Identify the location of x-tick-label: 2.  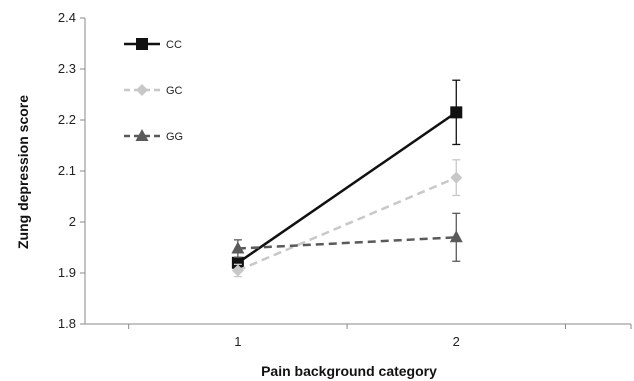
(456, 341).